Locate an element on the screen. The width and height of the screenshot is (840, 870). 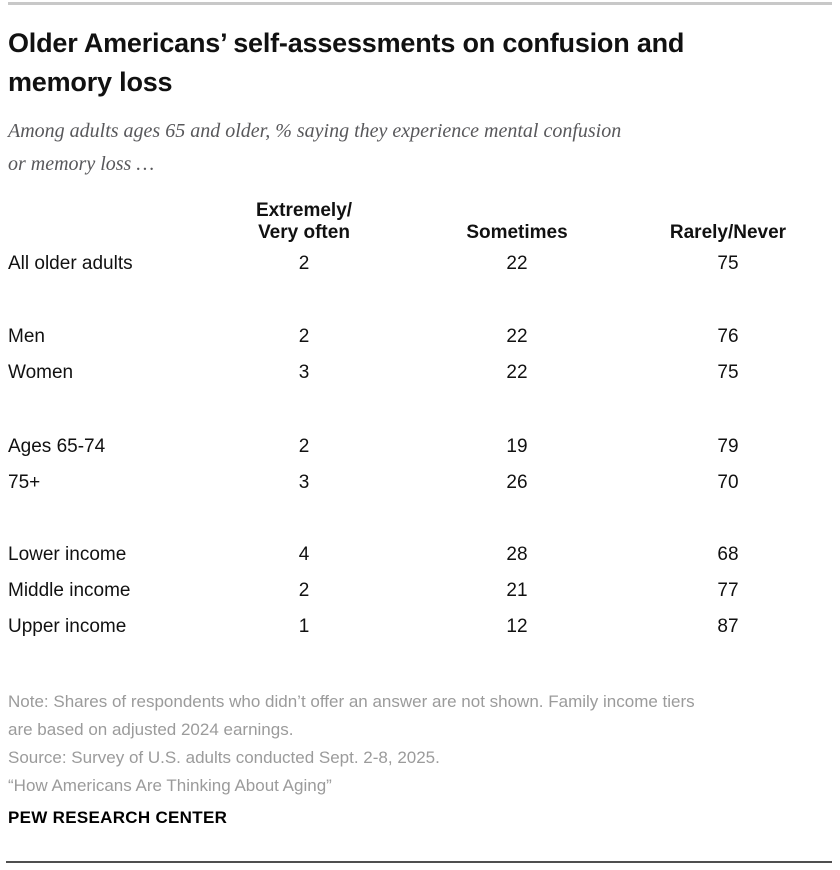
pew-research-center-wordmark: PEW RESEARCH CENTER is located at coordinates (118, 817).